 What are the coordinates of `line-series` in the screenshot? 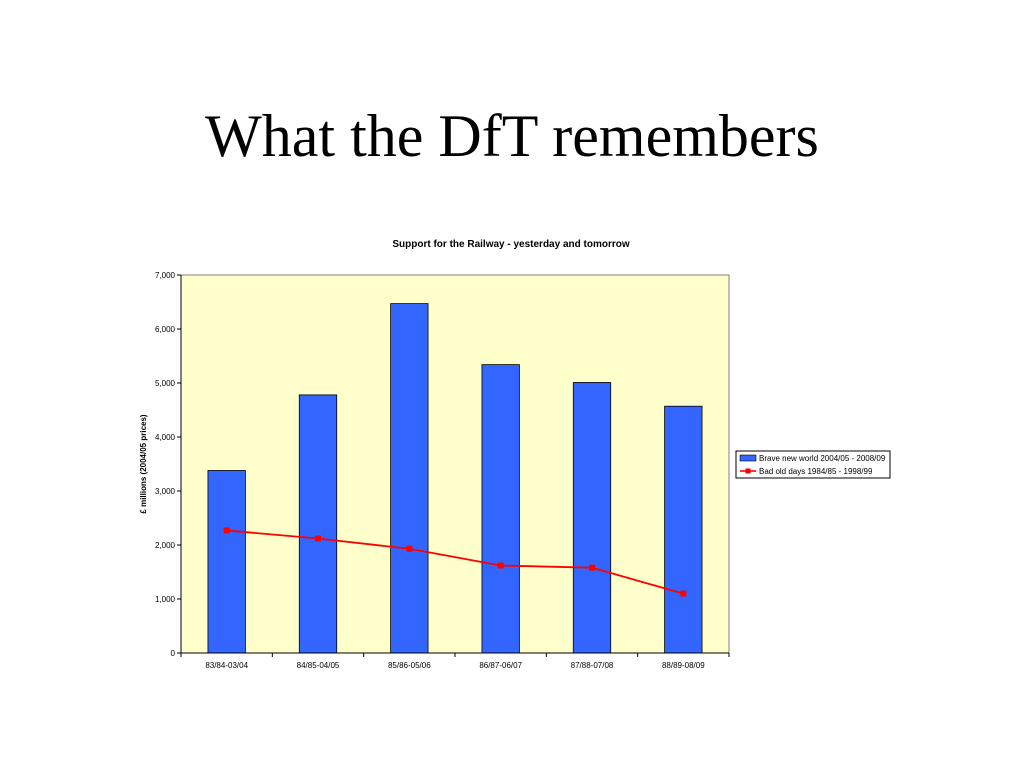 It's located at (455, 562).